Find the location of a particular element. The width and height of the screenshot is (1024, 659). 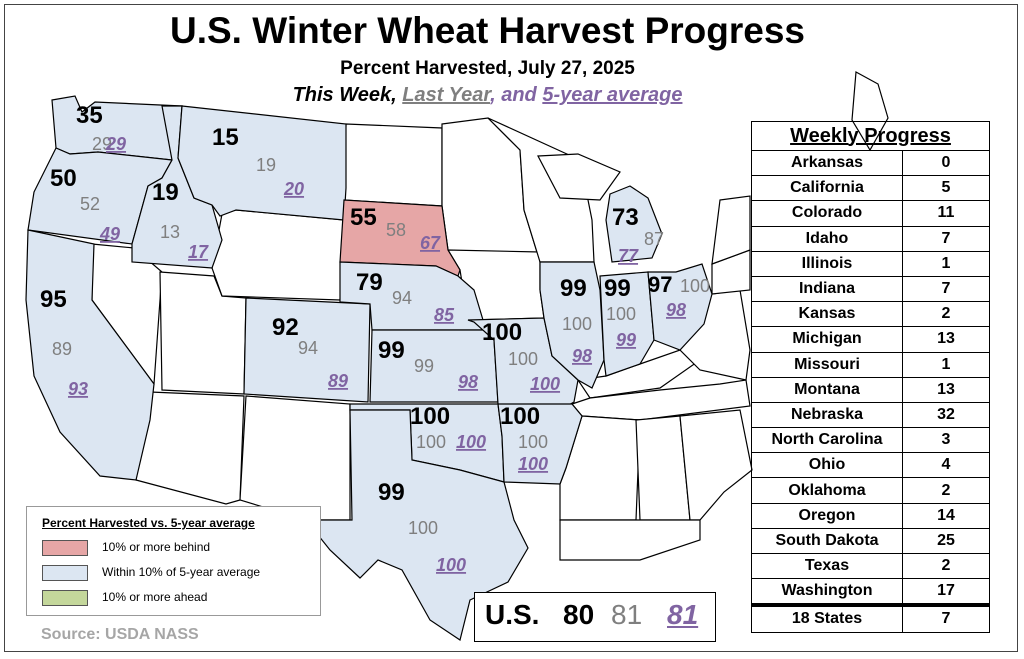

state-shape-ohio is located at coordinates (680, 307).